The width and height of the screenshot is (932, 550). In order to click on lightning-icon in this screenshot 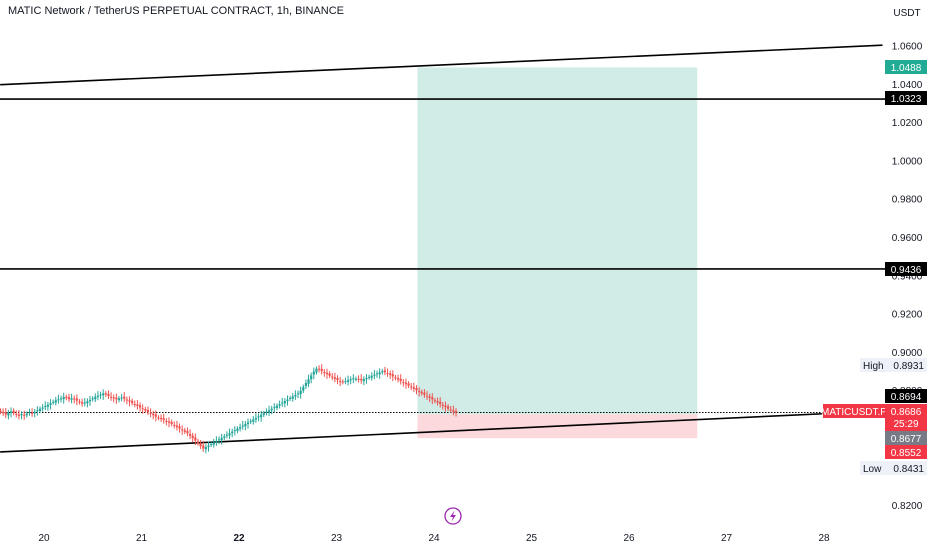, I will do `click(453, 516)`.